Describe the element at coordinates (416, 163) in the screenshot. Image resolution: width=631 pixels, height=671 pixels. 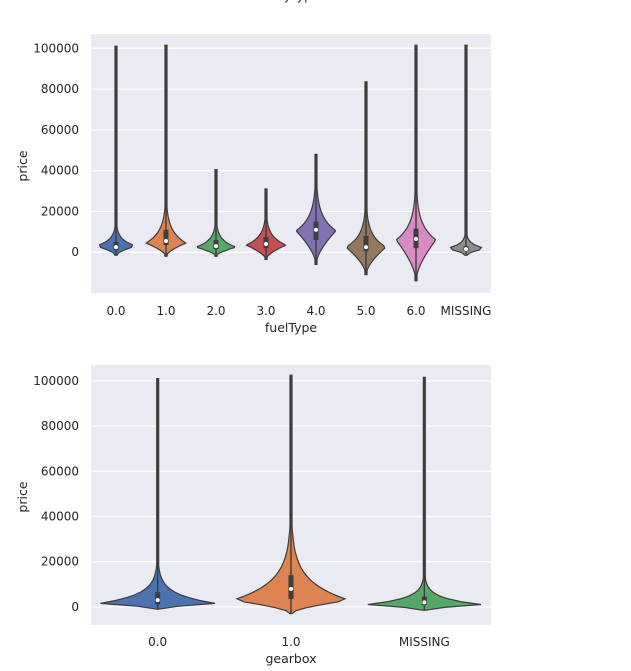
I see `violin-6.0` at that location.